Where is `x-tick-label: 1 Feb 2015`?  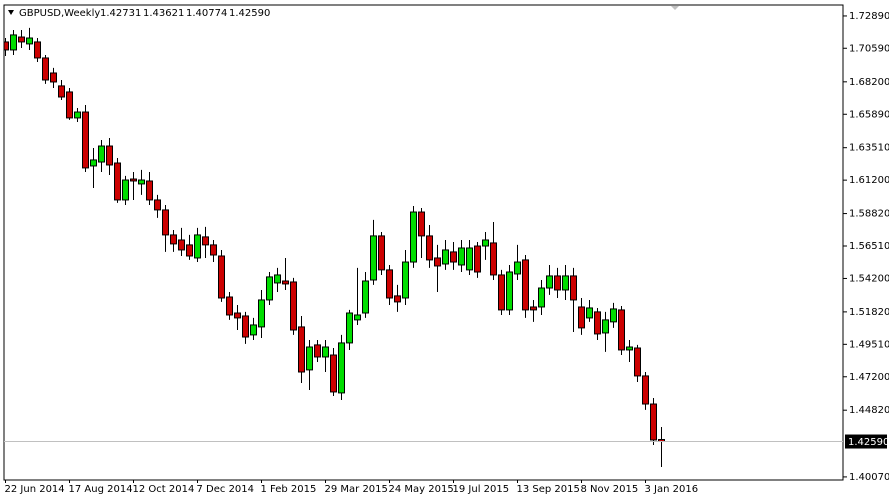
x-tick-label: 1 Feb 2015 is located at coordinates (289, 489).